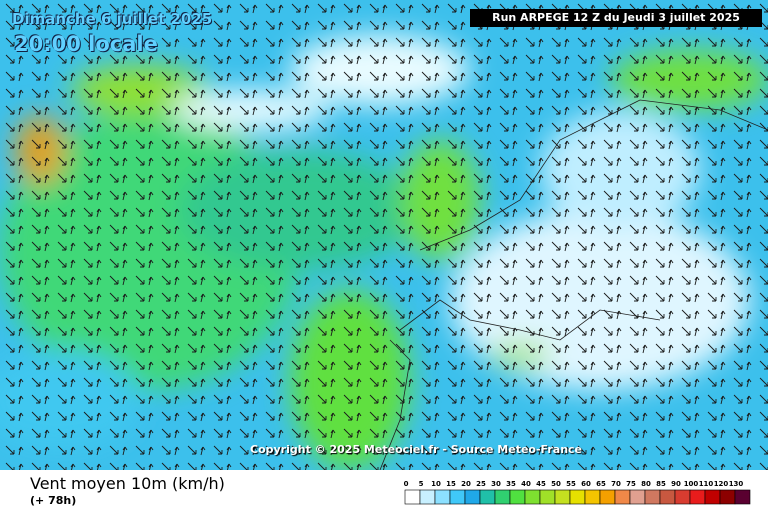 This screenshot has width=768, height=512. Describe the element at coordinates (586, 484) in the screenshot. I see `legend-label: 60` at that location.